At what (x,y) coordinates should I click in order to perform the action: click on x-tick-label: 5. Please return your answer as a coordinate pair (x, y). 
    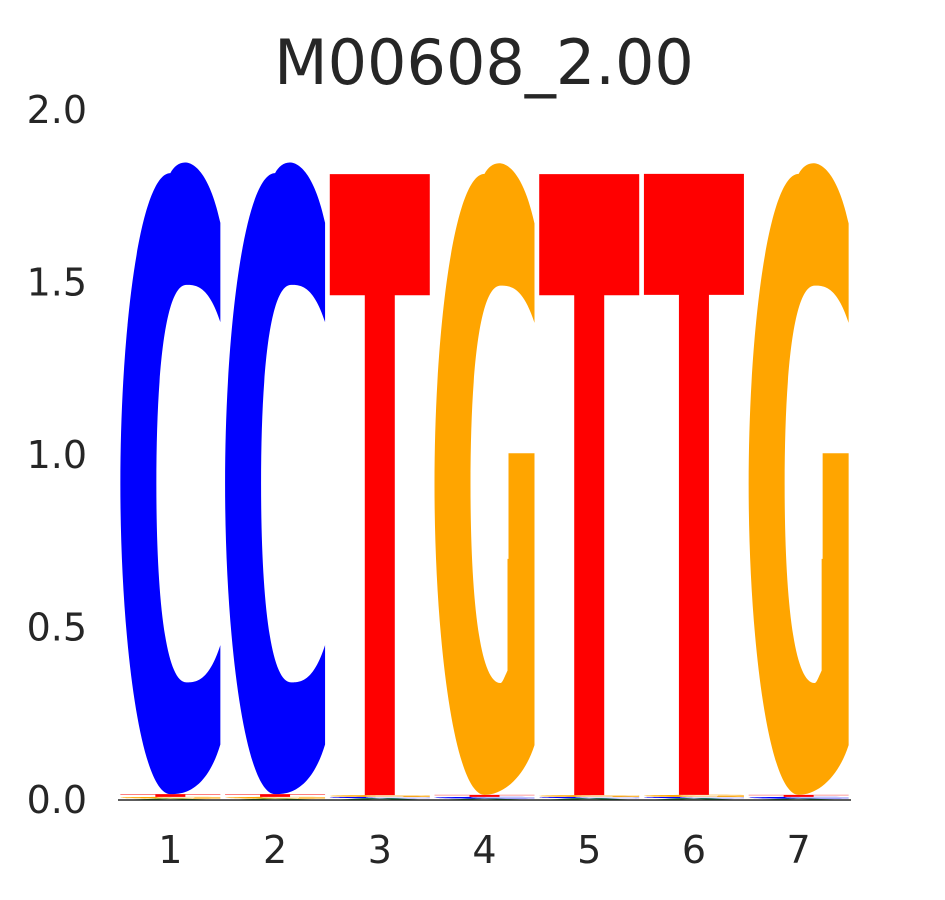
    Looking at the image, I should click on (589, 850).